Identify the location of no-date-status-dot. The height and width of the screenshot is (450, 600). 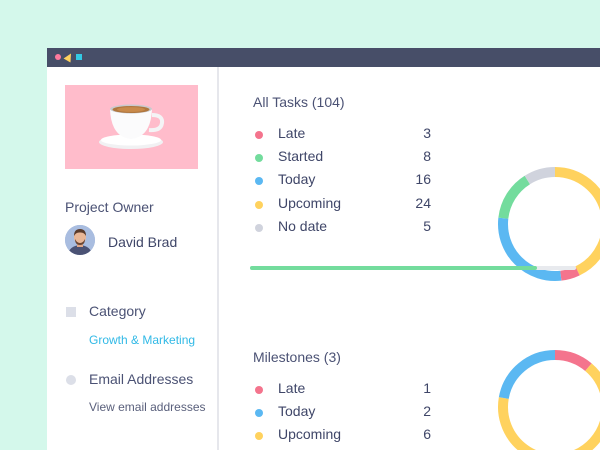
(259, 228).